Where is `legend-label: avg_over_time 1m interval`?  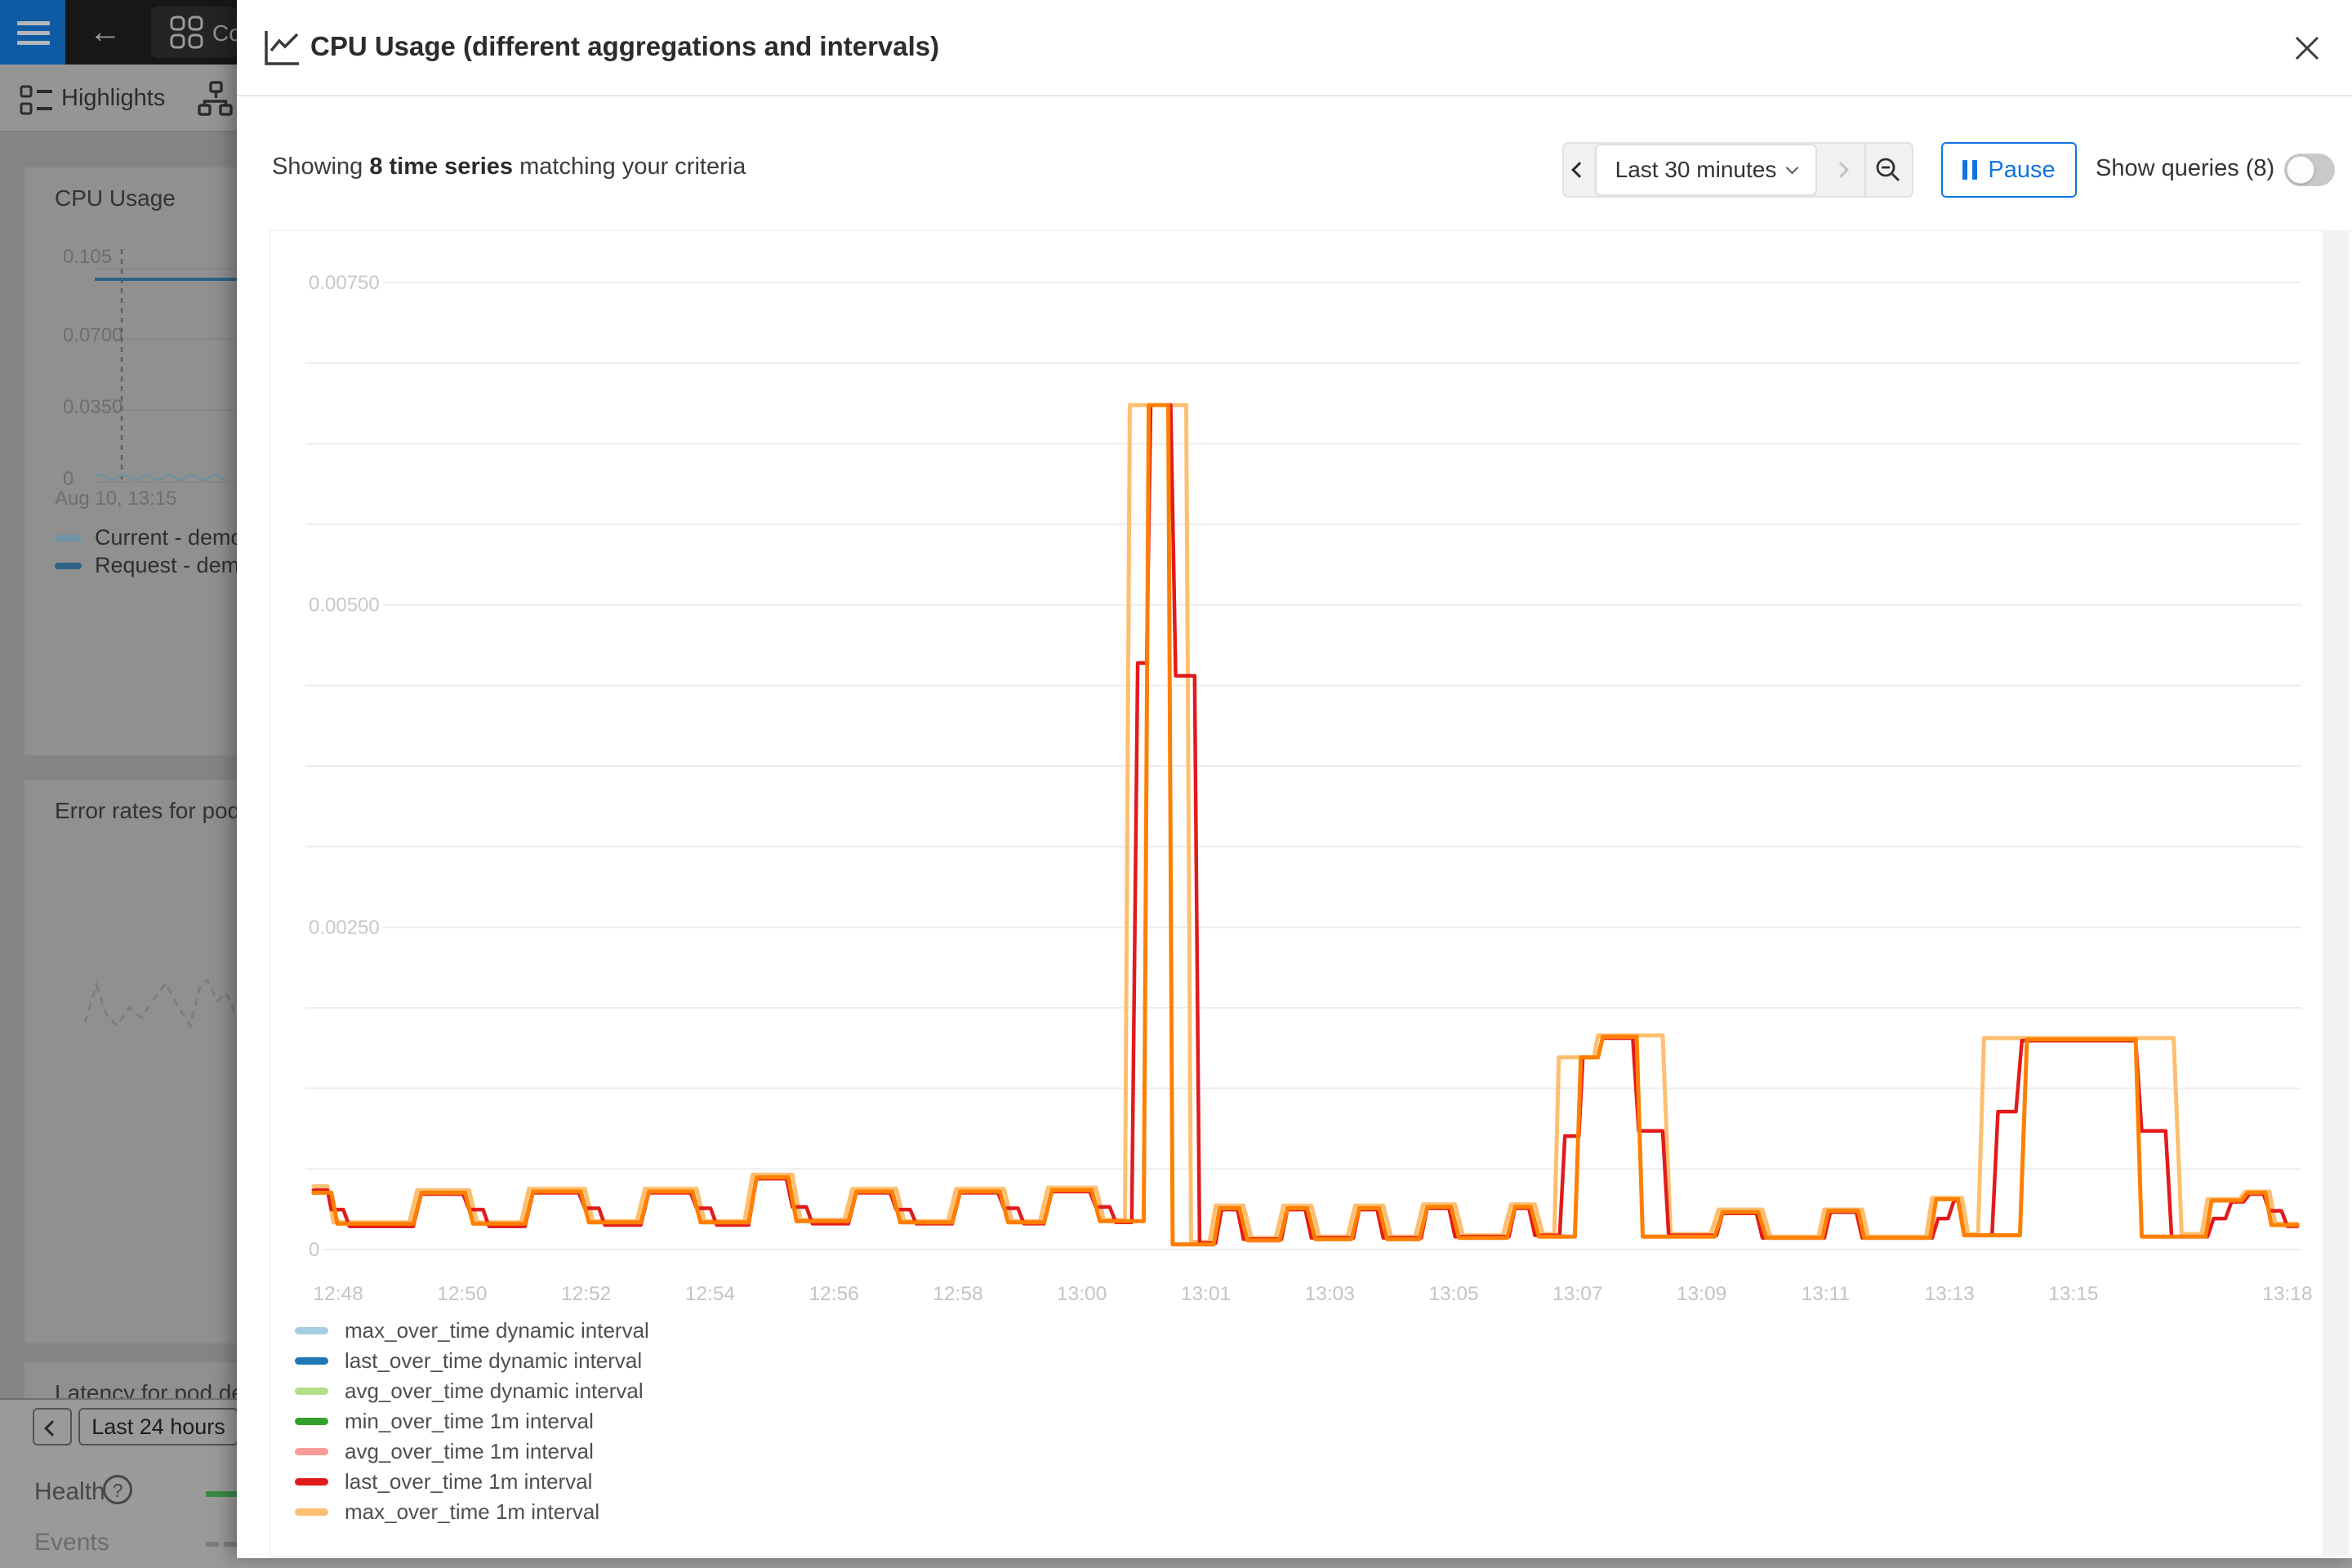
legend-label: avg_over_time 1m interval is located at coordinates (469, 1451).